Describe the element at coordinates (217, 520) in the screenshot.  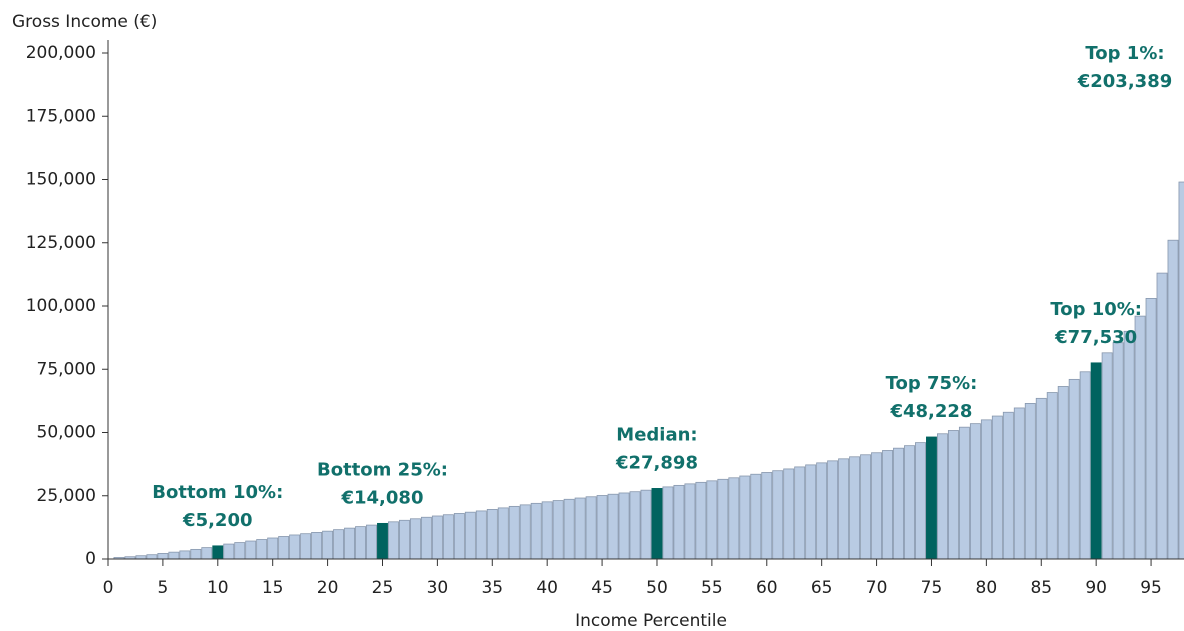
I see `annotation-value: €5,200` at that location.